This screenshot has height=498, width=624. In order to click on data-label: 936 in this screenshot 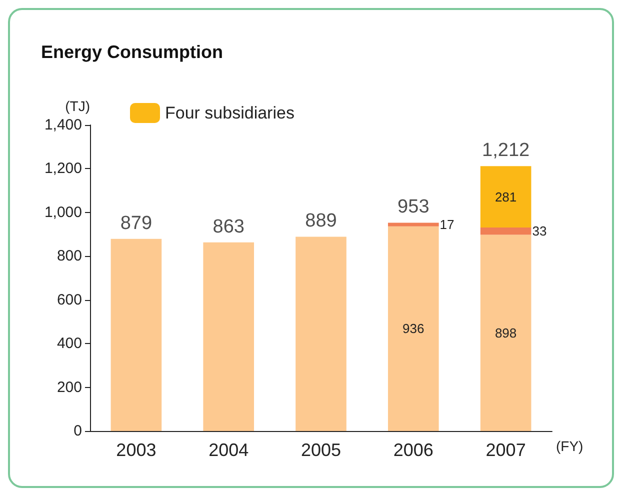, I will do `click(413, 328)`.